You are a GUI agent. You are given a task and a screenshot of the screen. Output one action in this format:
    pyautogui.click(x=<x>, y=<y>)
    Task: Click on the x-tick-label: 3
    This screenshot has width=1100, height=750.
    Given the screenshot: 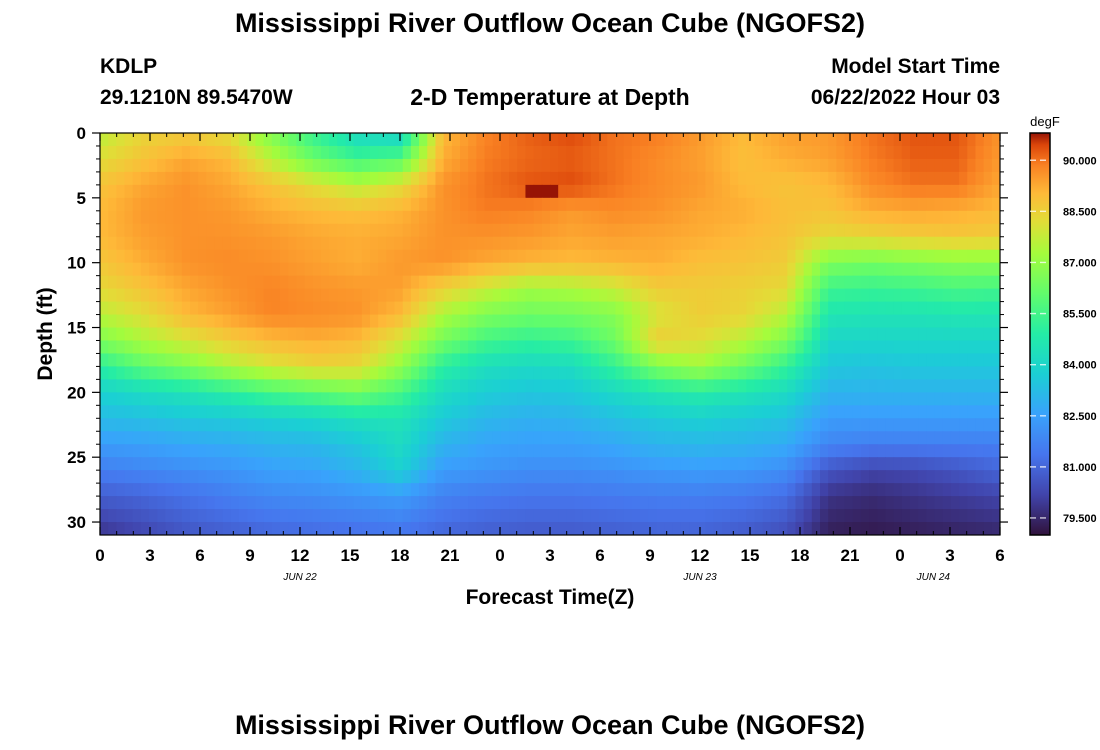 What is the action you would take?
    pyautogui.click(x=949, y=555)
    